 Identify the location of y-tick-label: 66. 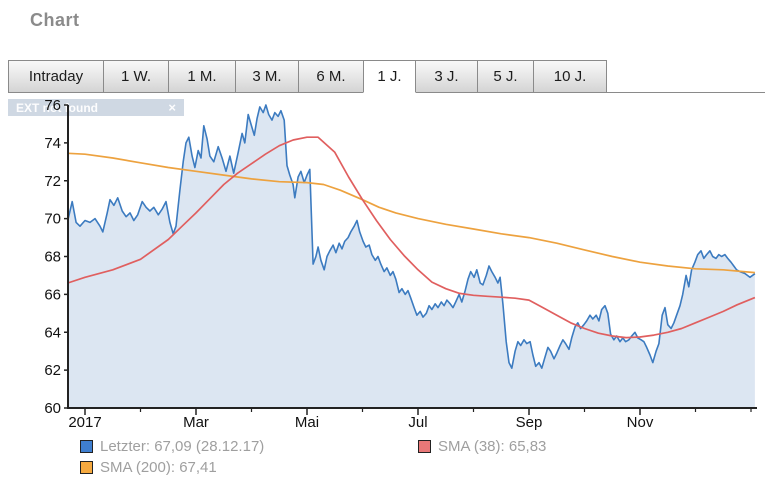
(52, 294).